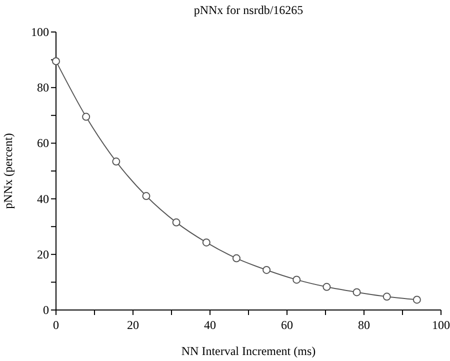 The width and height of the screenshot is (450, 361). What do you see at coordinates (249, 10) in the screenshot?
I see `chart-title: pNNx for nsrdb/16265` at bounding box center [249, 10].